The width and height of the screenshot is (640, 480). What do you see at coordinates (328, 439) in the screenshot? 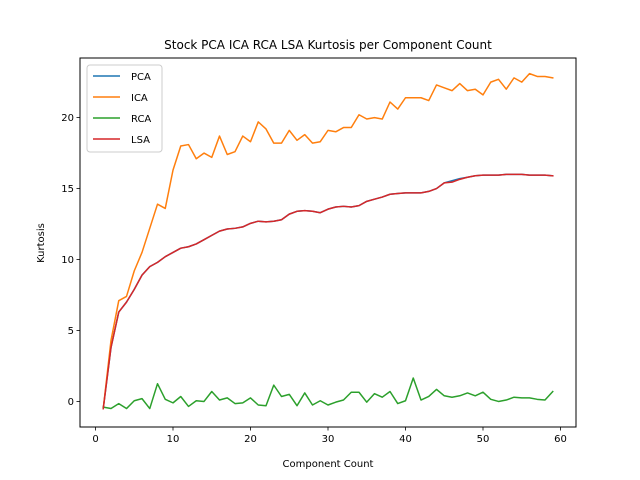
I see `x-tick-label: 30` at bounding box center [328, 439].